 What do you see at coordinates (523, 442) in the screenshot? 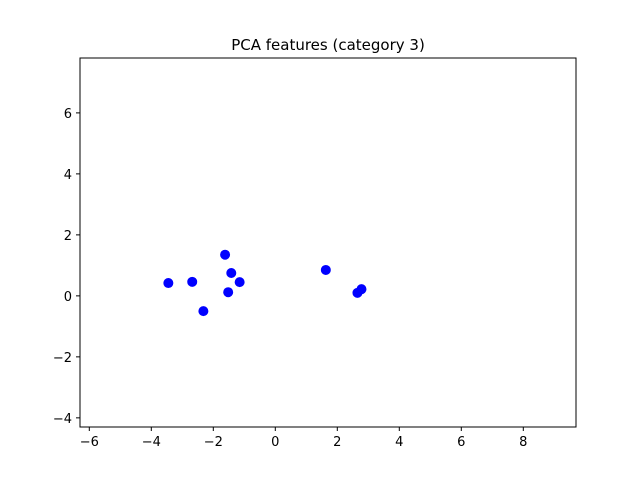
I see `x-tick-label: 8` at bounding box center [523, 442].